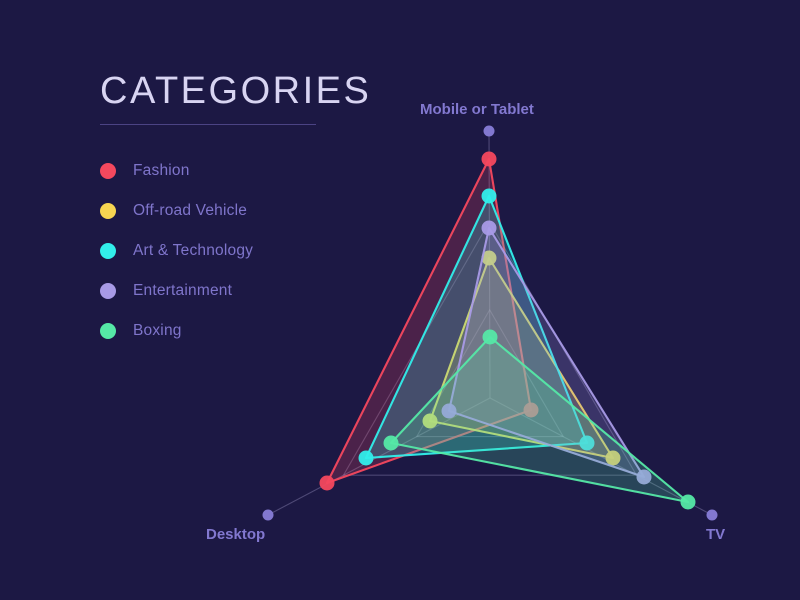  I want to click on legend-item-label: Entertainment, so click(183, 290).